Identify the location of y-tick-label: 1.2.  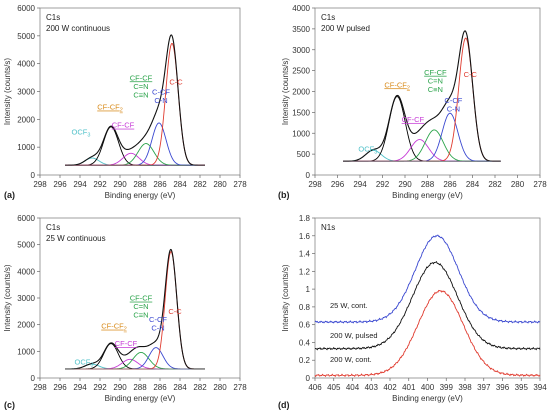
(305, 271).